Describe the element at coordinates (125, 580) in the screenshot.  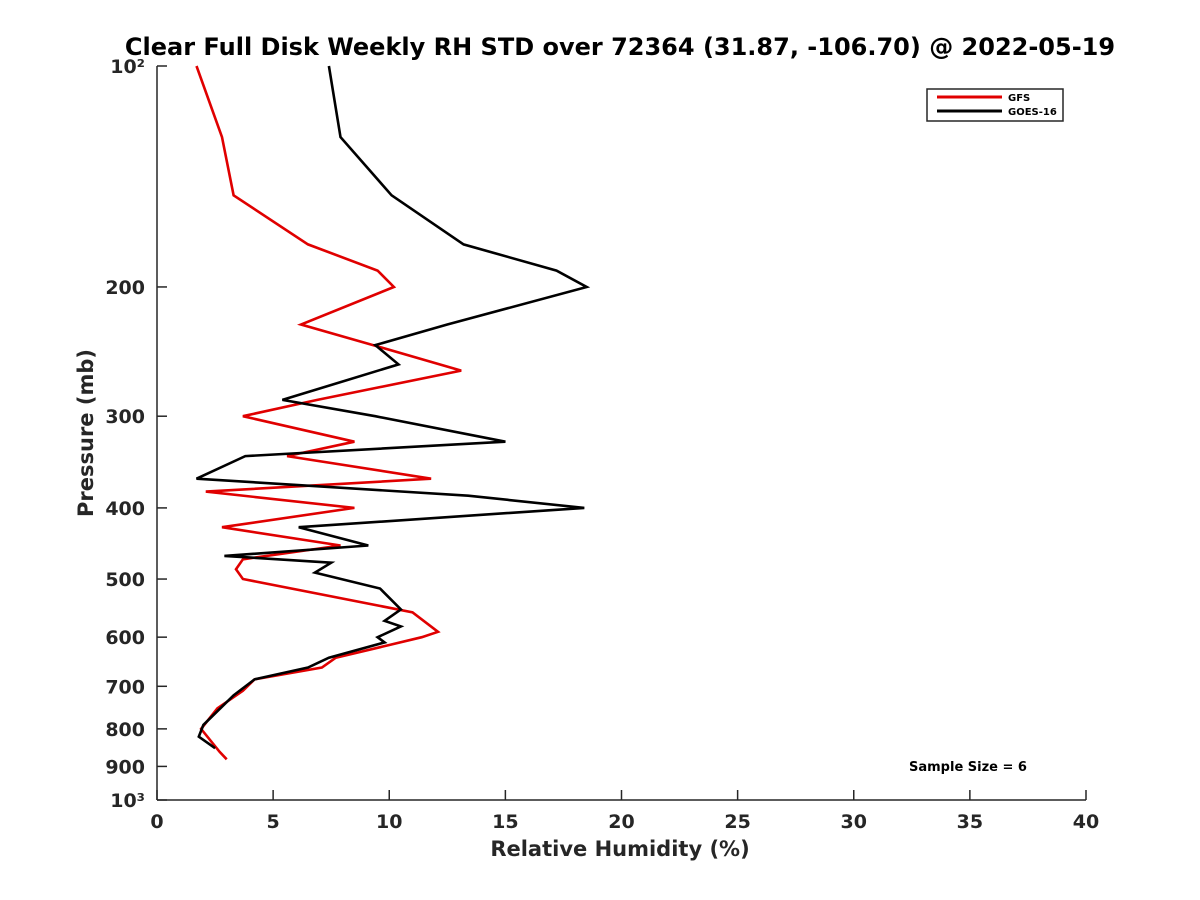
I see `y-tick-label: 500` at that location.